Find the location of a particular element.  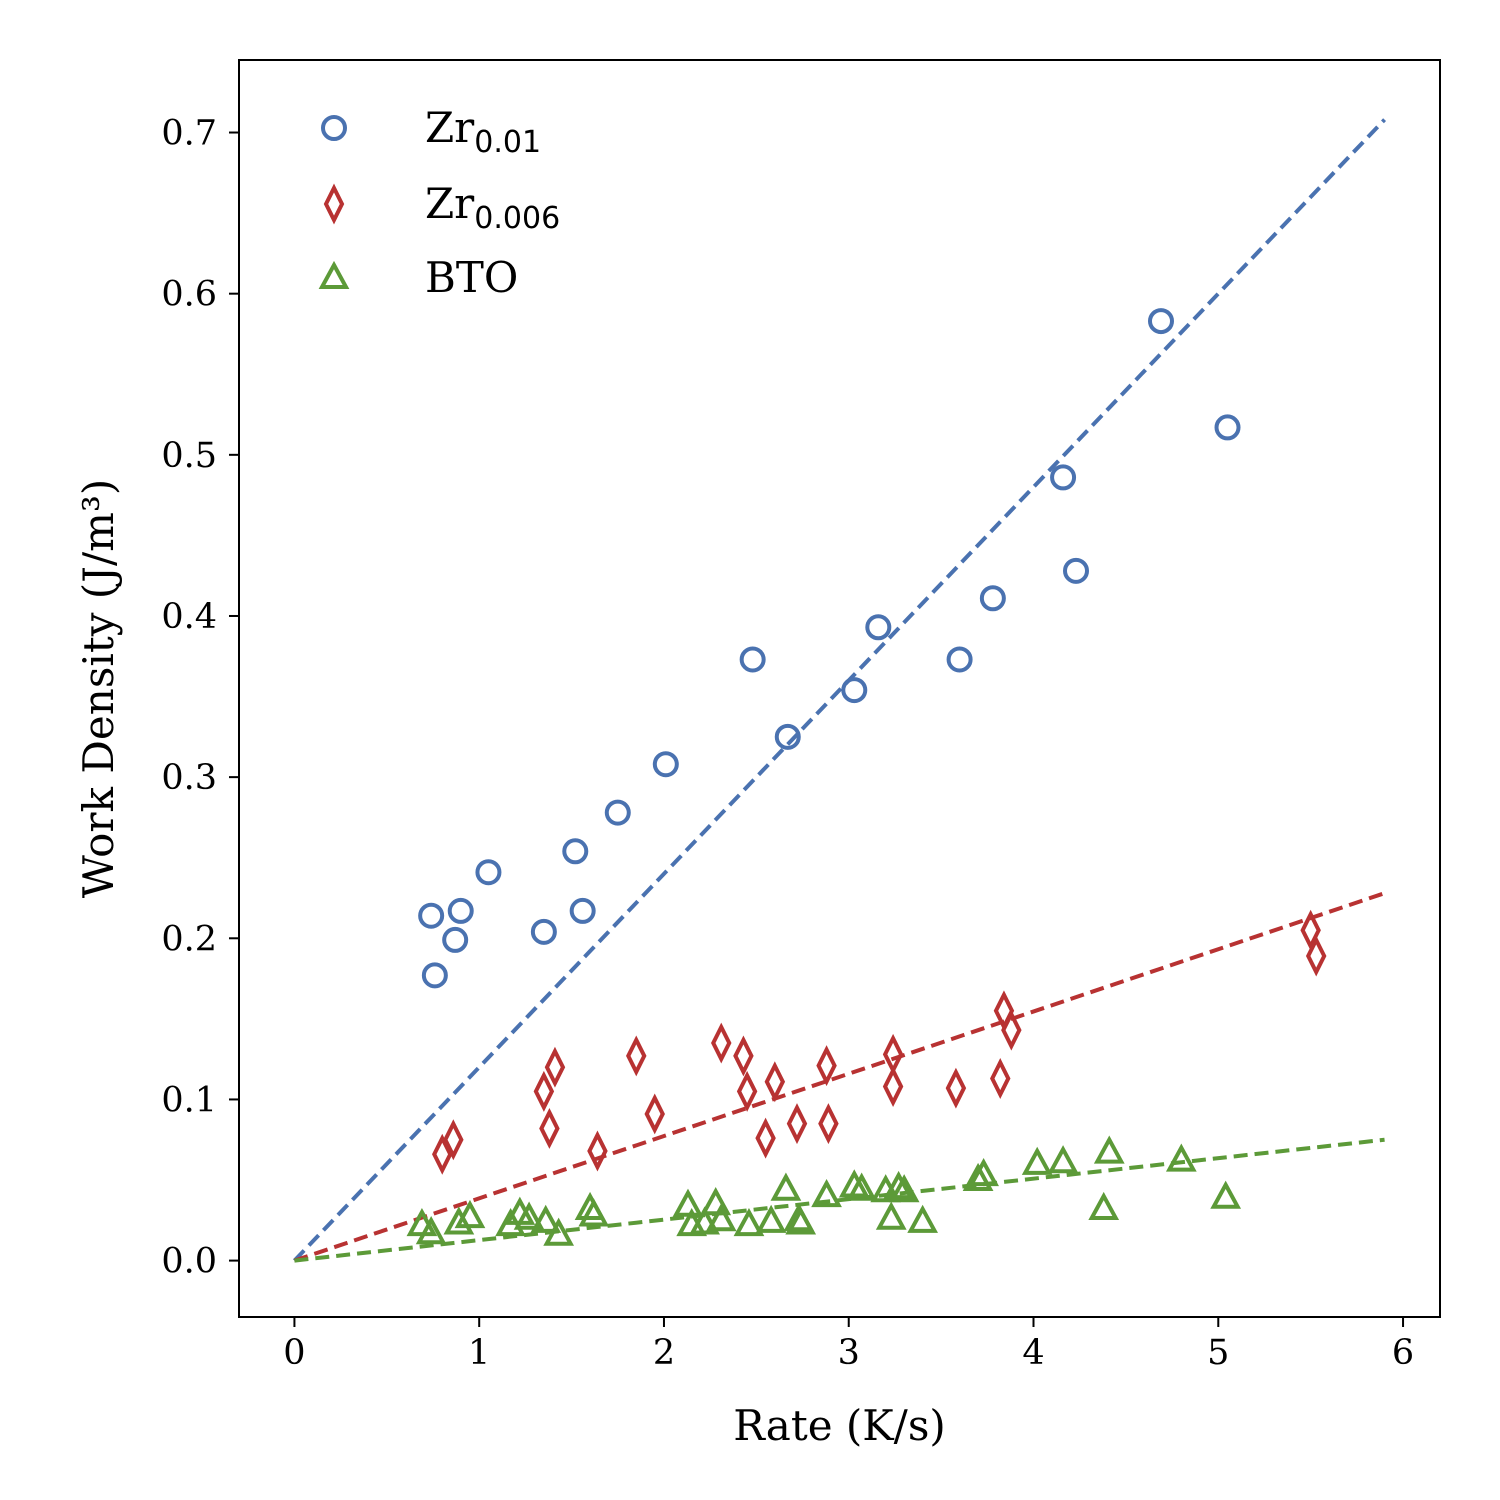

legend-label: Zr0.006 is located at coordinates (492, 207).